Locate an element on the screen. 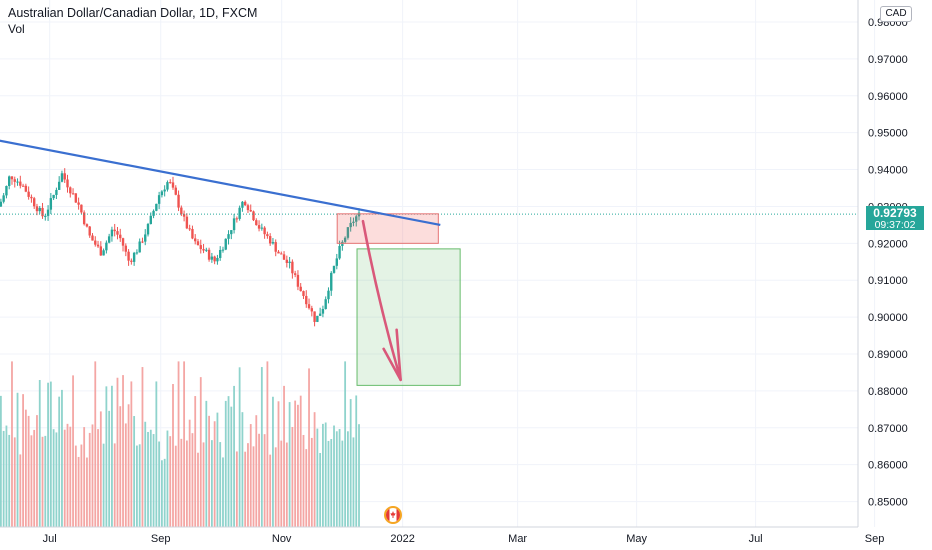  price-tick-label: 0.90000 is located at coordinates (888, 318).